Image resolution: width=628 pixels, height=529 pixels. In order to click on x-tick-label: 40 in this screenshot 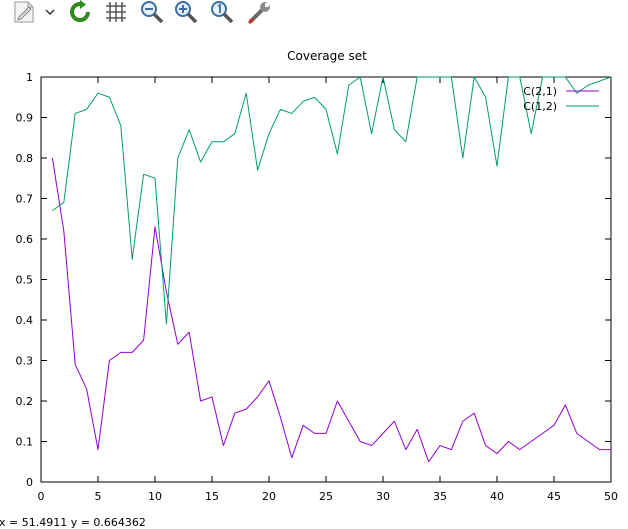, I will do `click(497, 496)`.